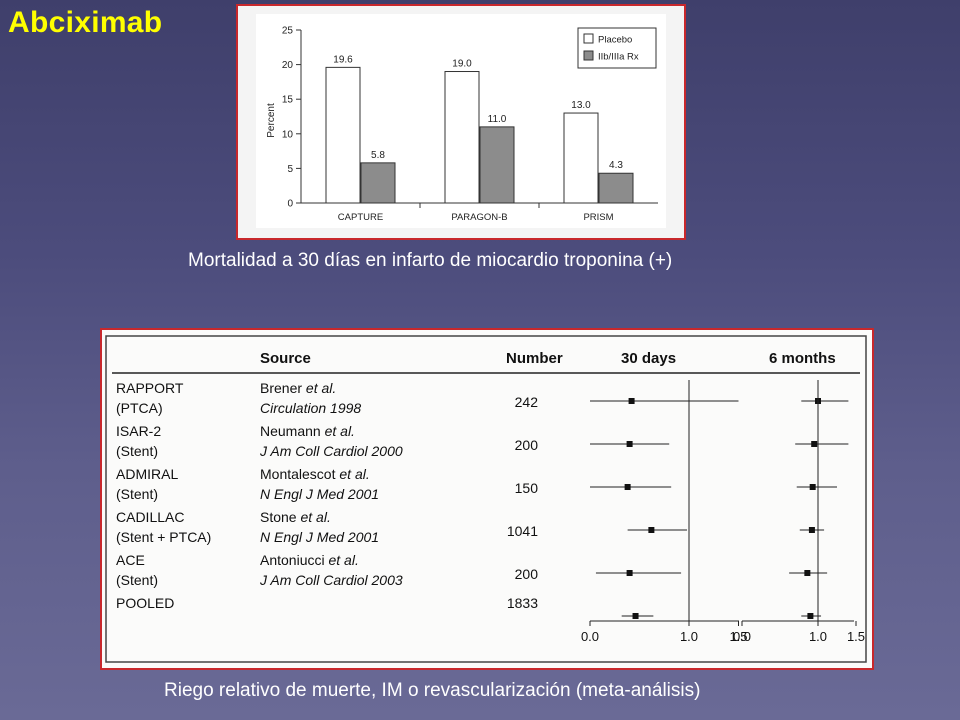  What do you see at coordinates (130, 560) in the screenshot?
I see `row-trial: ACE` at bounding box center [130, 560].